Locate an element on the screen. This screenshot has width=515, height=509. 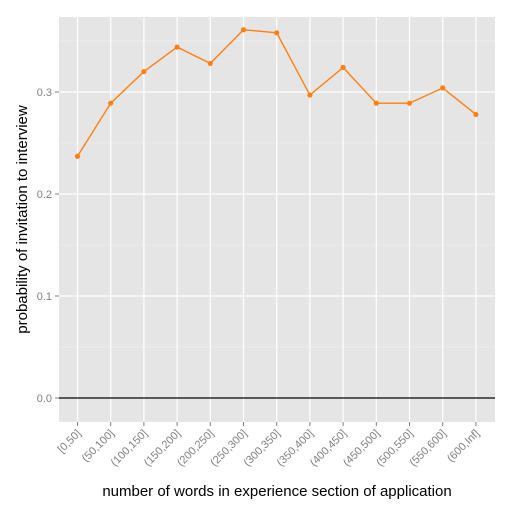
y-axis: 0.0 0.1 0.2 0.3 is located at coordinates (48, 246).